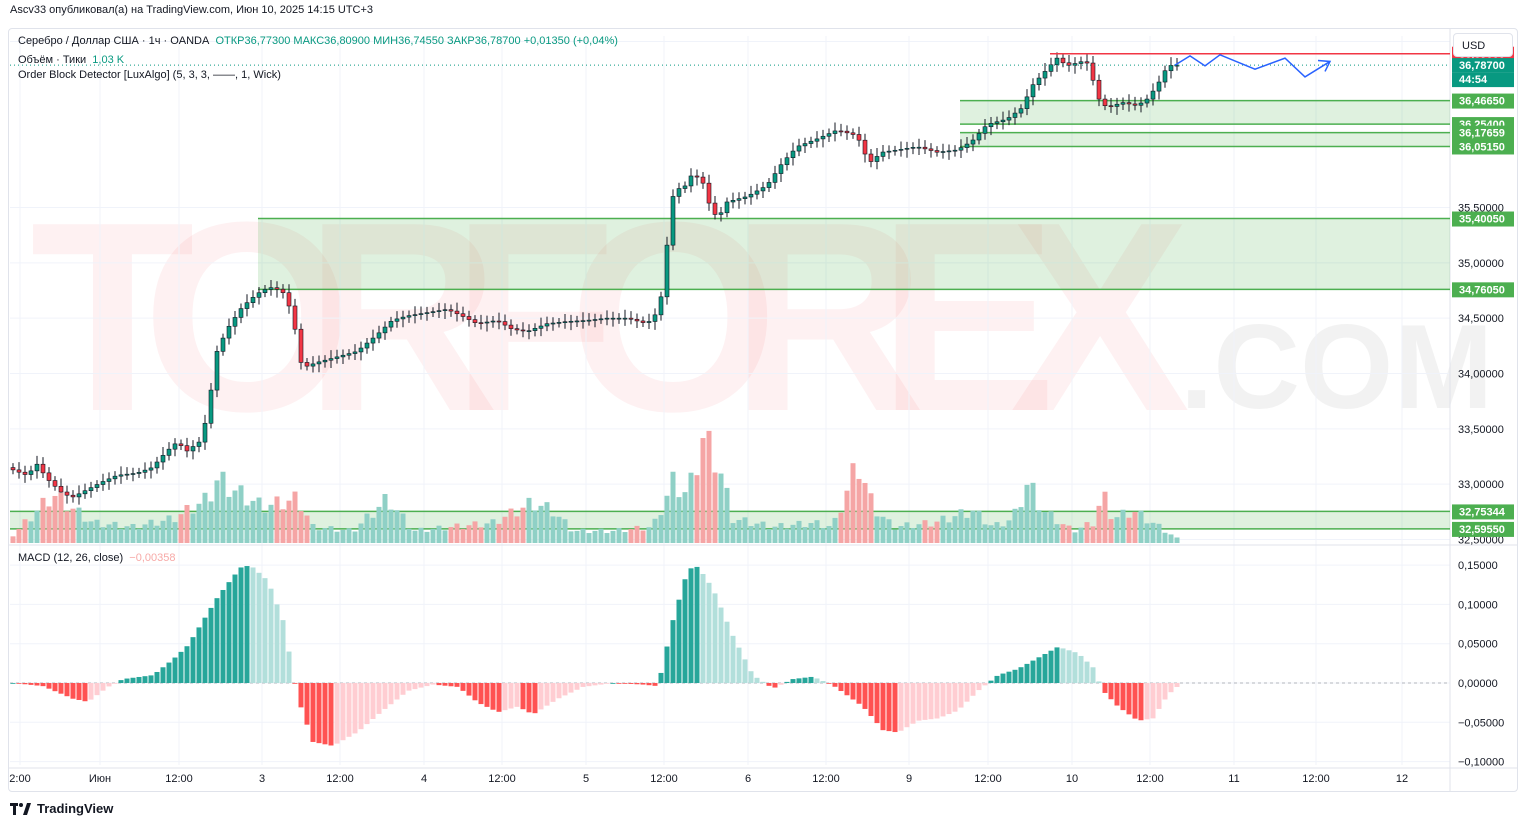 The height and width of the screenshot is (828, 1528). Describe the element at coordinates (20, 808) in the screenshot. I see `tradingview-logo-icon` at that location.